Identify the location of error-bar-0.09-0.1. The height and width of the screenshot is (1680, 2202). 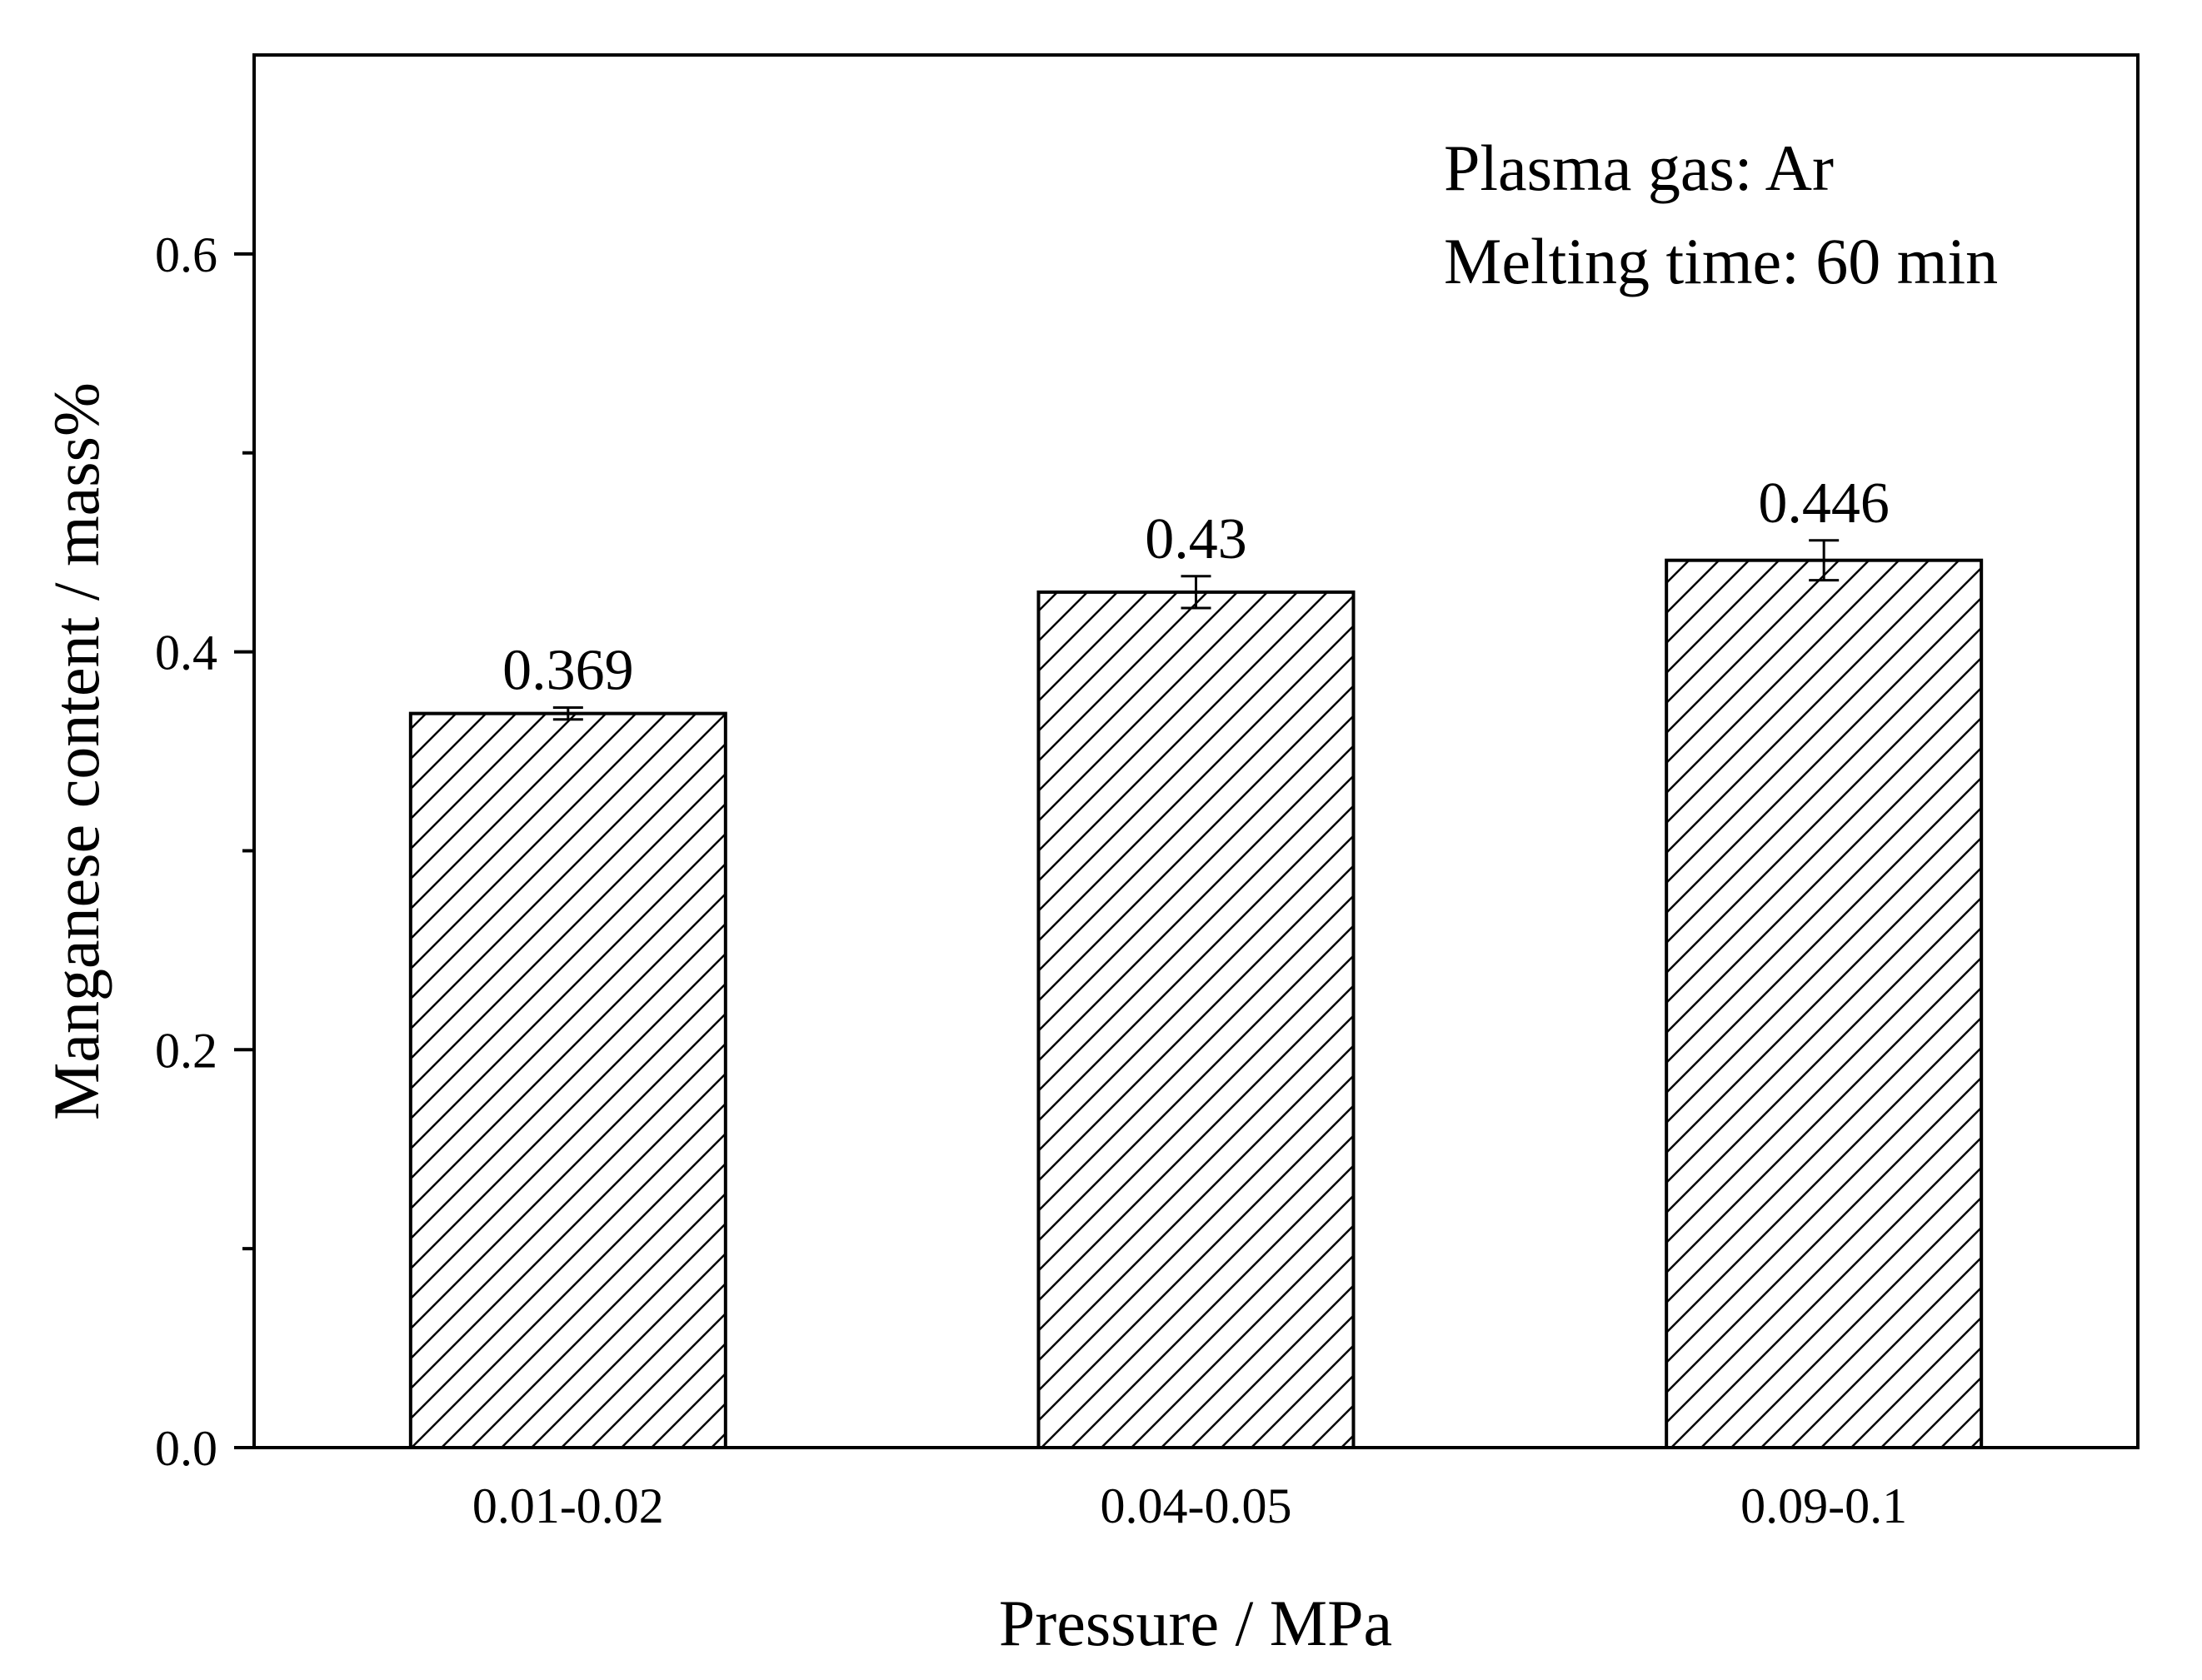
(1824, 560).